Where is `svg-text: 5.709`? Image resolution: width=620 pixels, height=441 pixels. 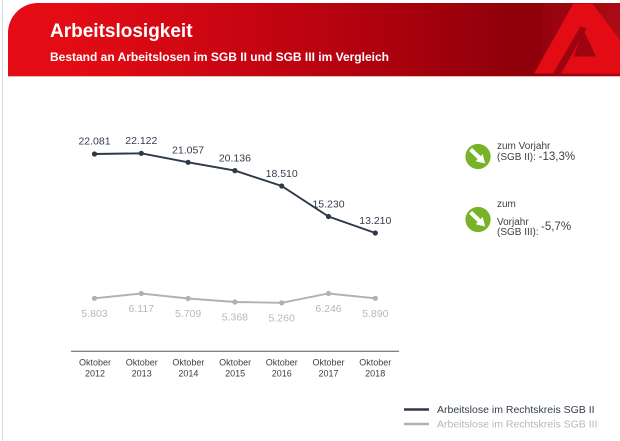
svg-text: 5.709 is located at coordinates (188, 314).